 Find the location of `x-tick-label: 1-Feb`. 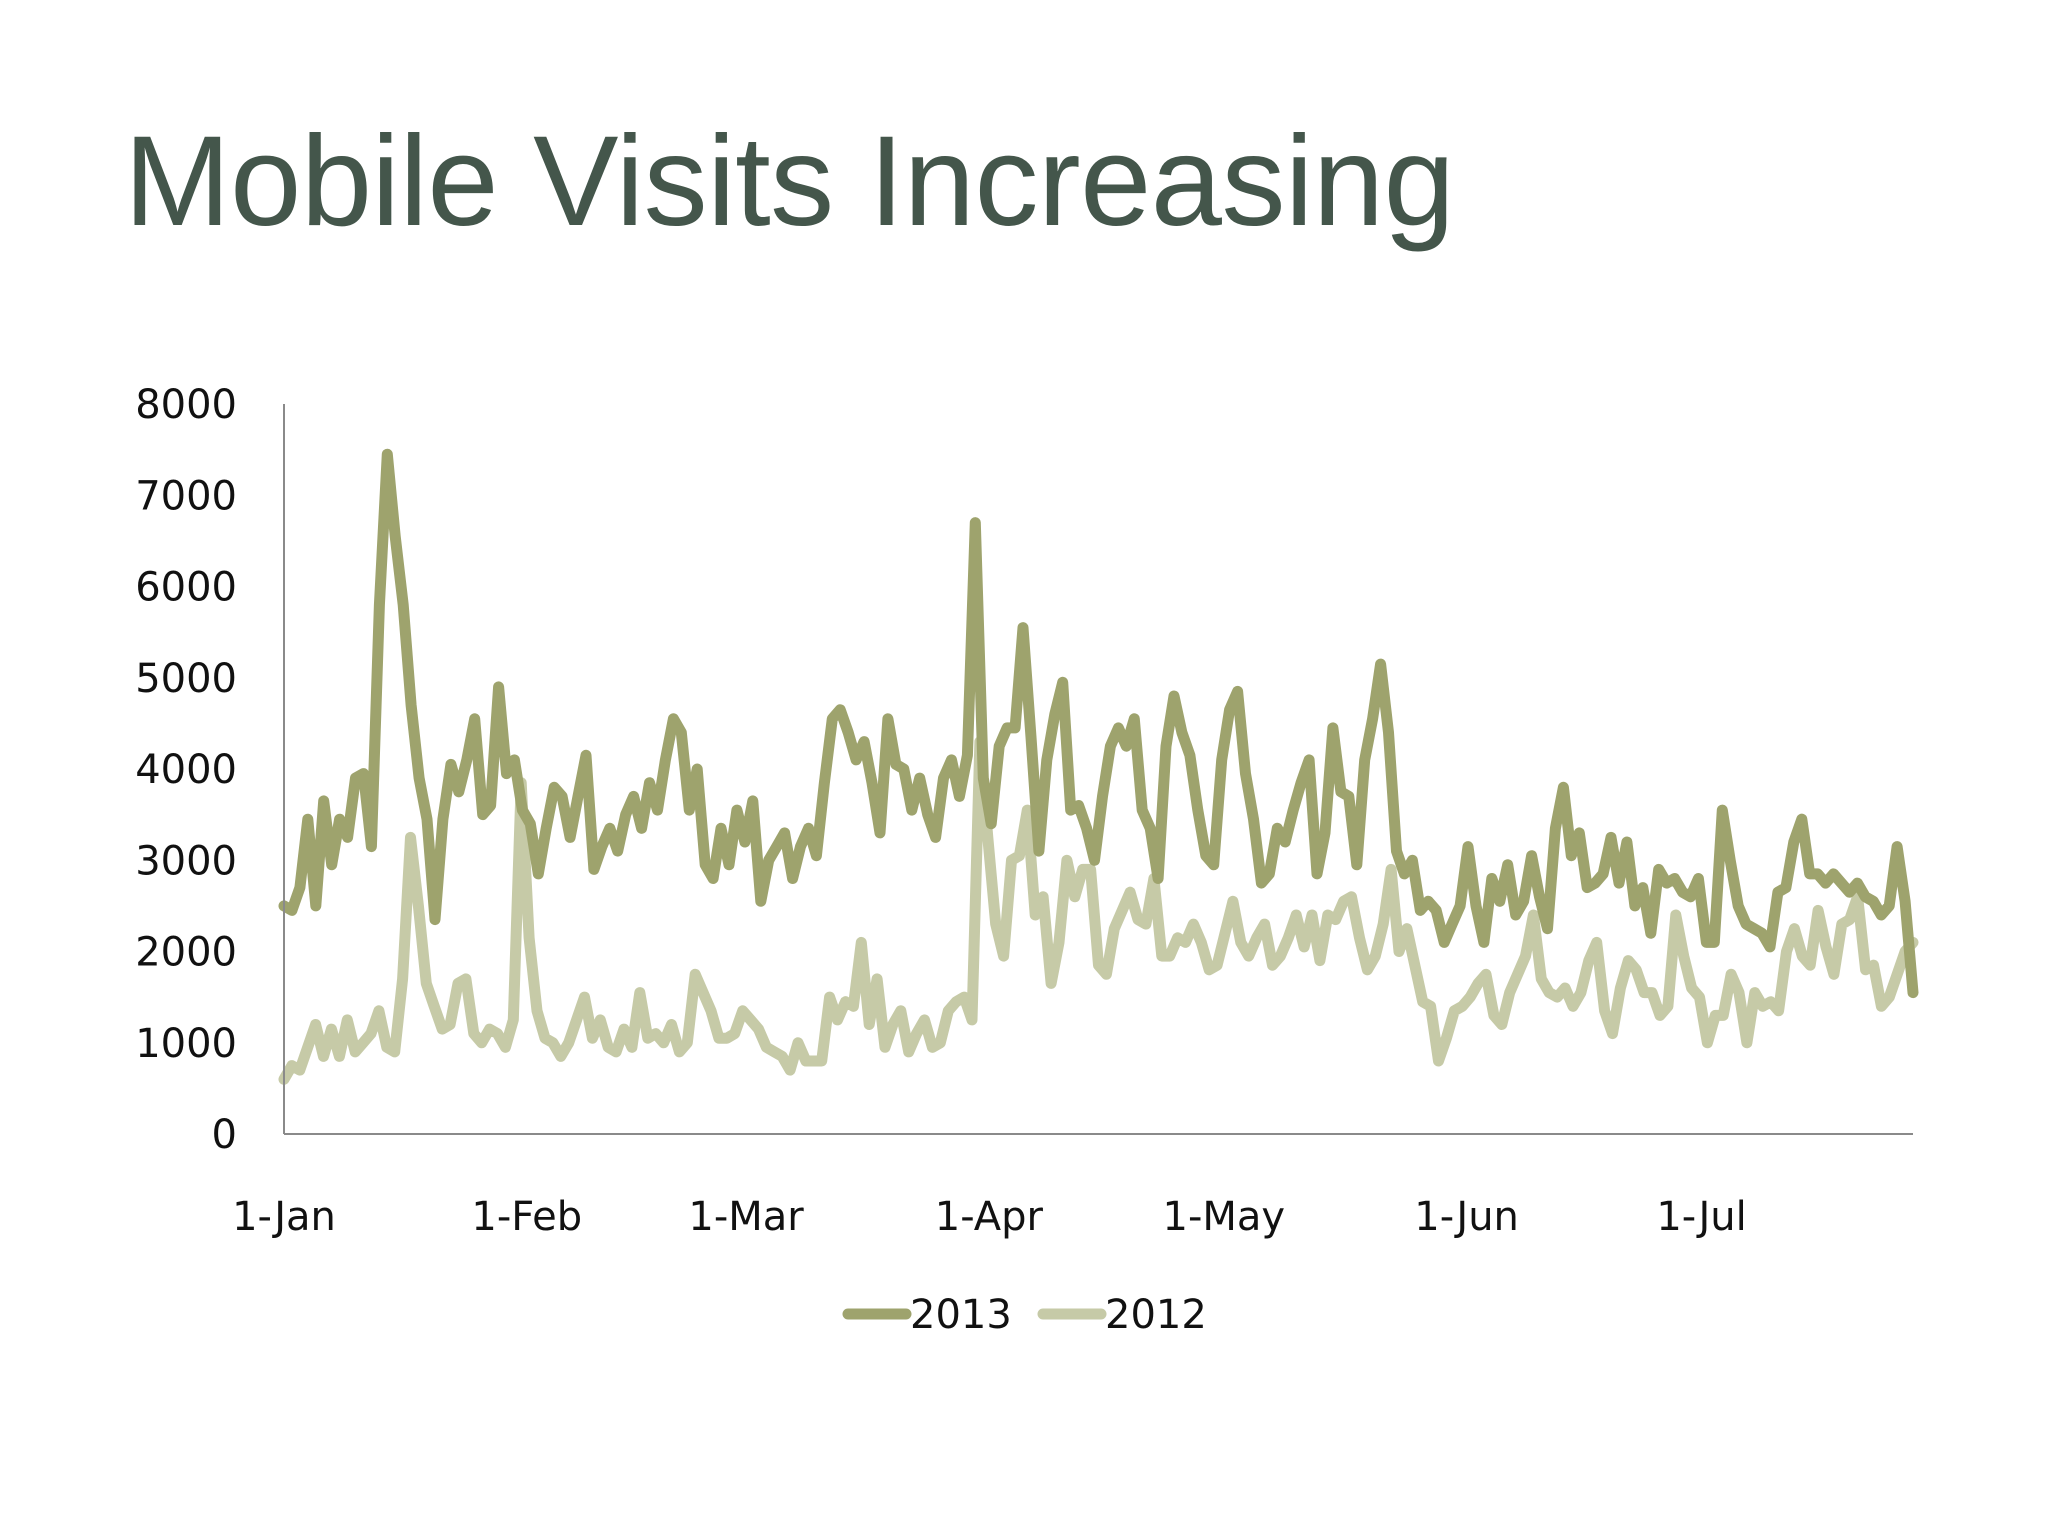

x-tick-label: 1-Feb is located at coordinates (526, 1217).